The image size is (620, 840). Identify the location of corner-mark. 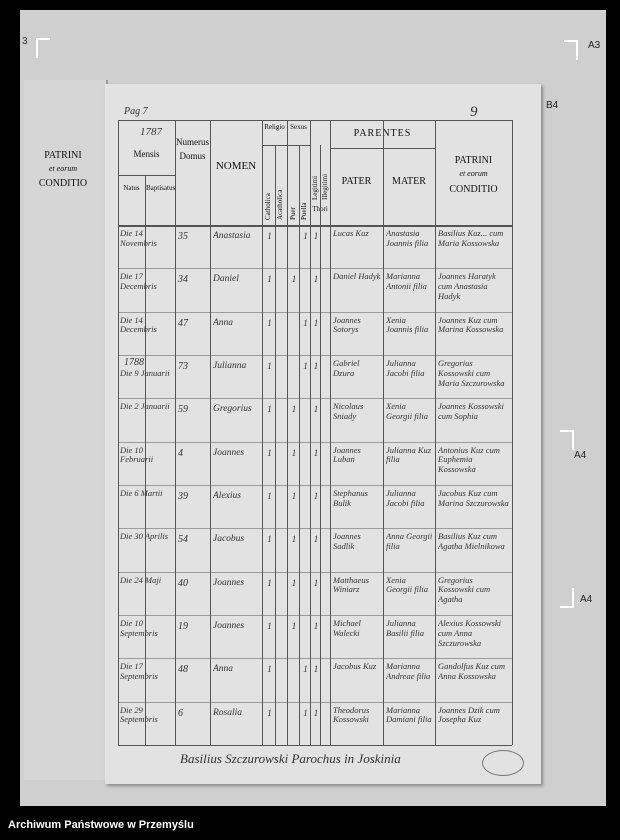
(567, 598).